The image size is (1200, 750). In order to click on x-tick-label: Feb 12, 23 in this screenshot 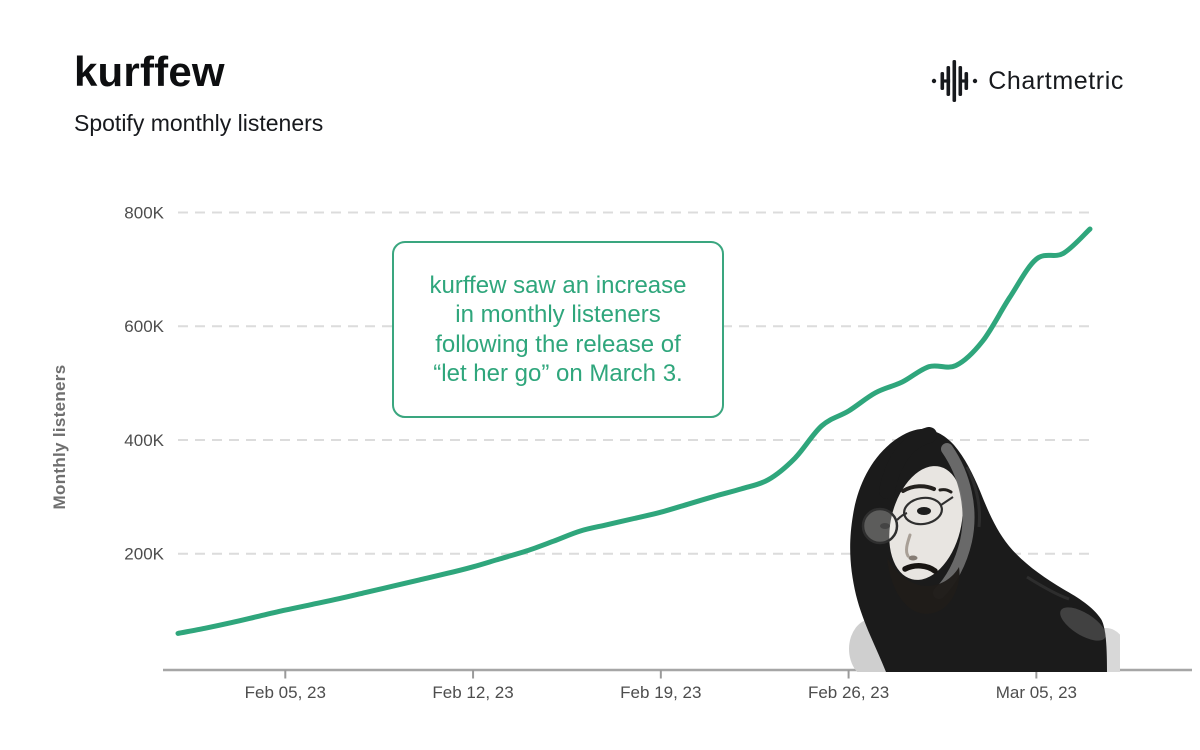, I will do `click(472, 692)`.